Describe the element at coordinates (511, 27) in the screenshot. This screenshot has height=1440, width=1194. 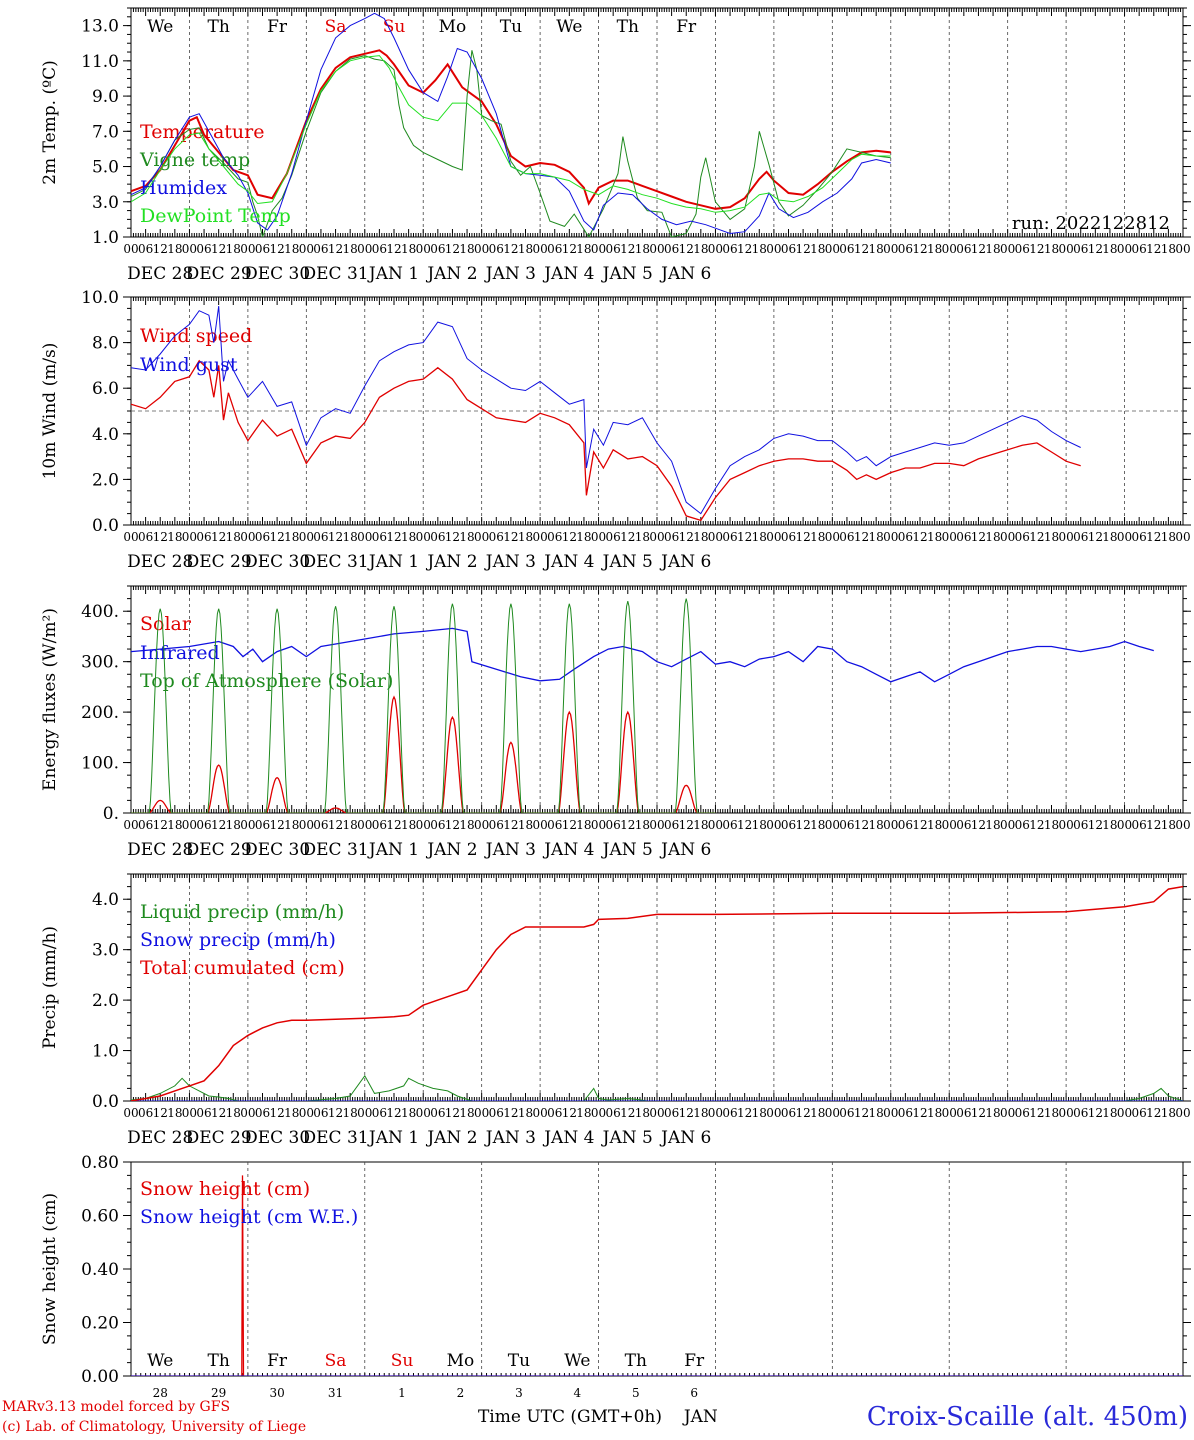
I see `weekday-label: Tu` at that location.